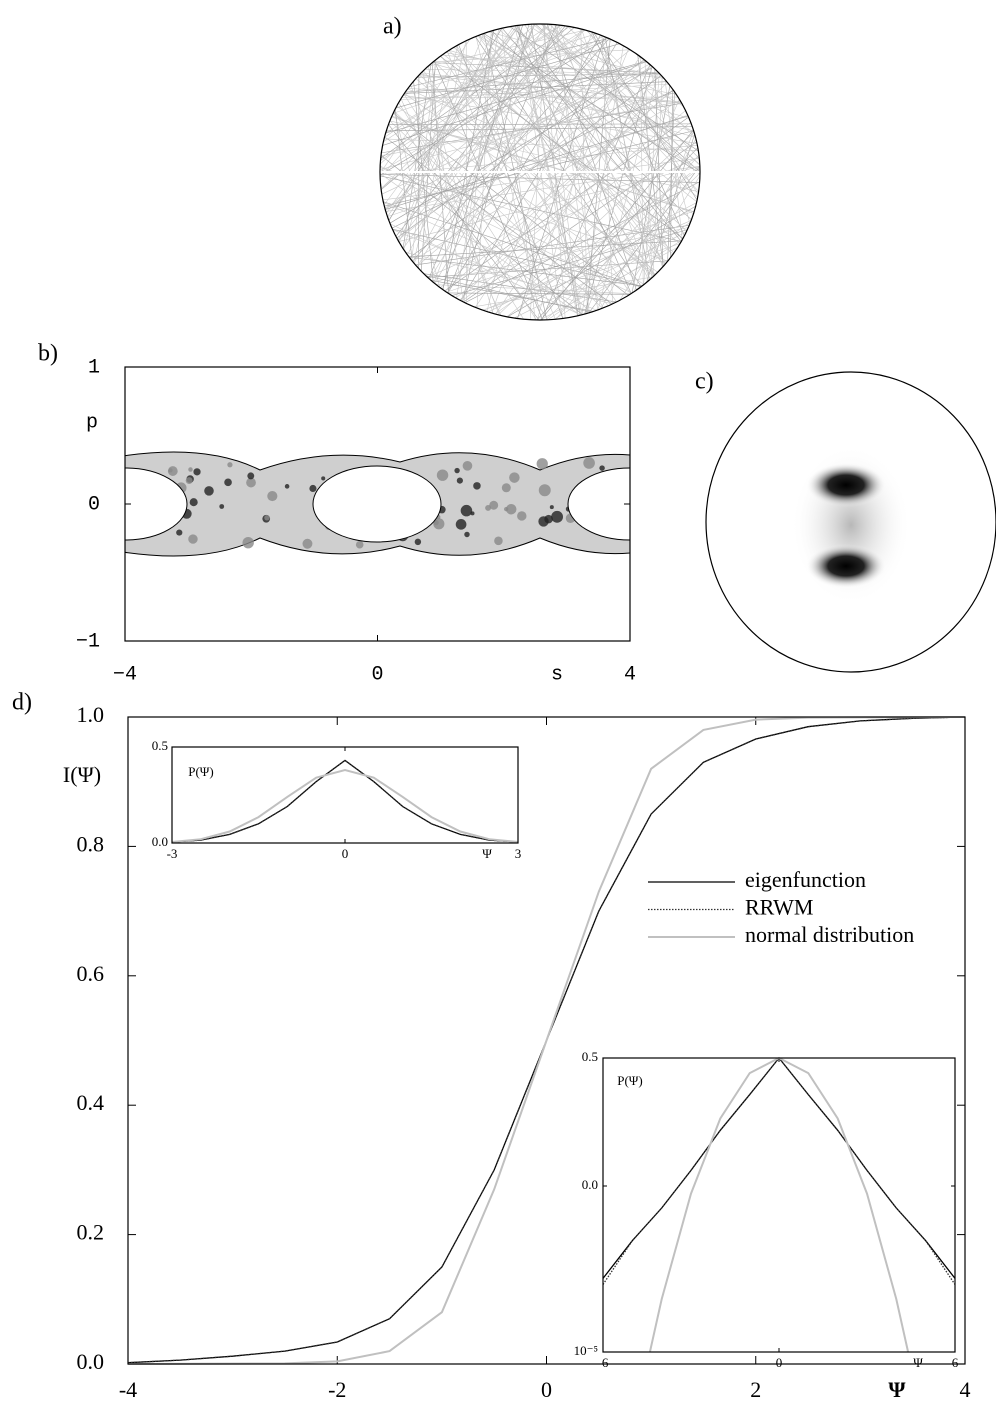 The width and height of the screenshot is (996, 1410). I want to click on x-tick-label: 6, so click(955, 1362).